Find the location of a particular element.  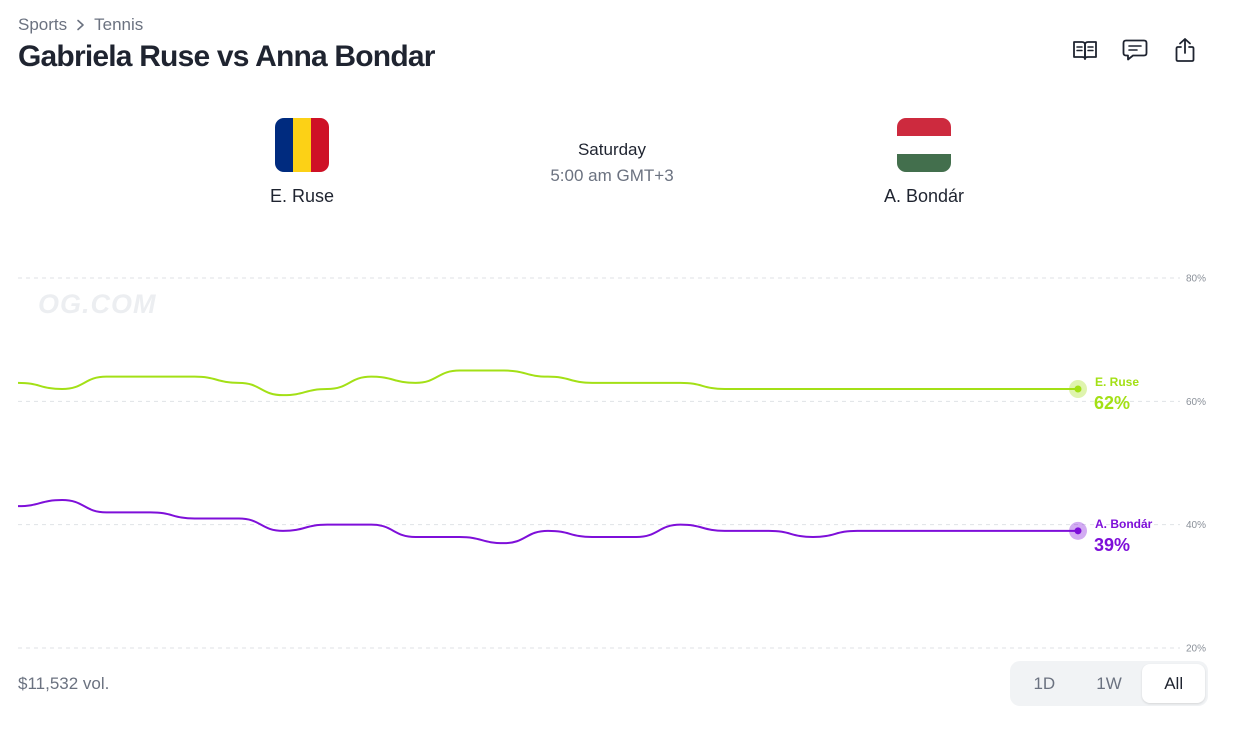

y-tick-label: 20% is located at coordinates (1196, 649).